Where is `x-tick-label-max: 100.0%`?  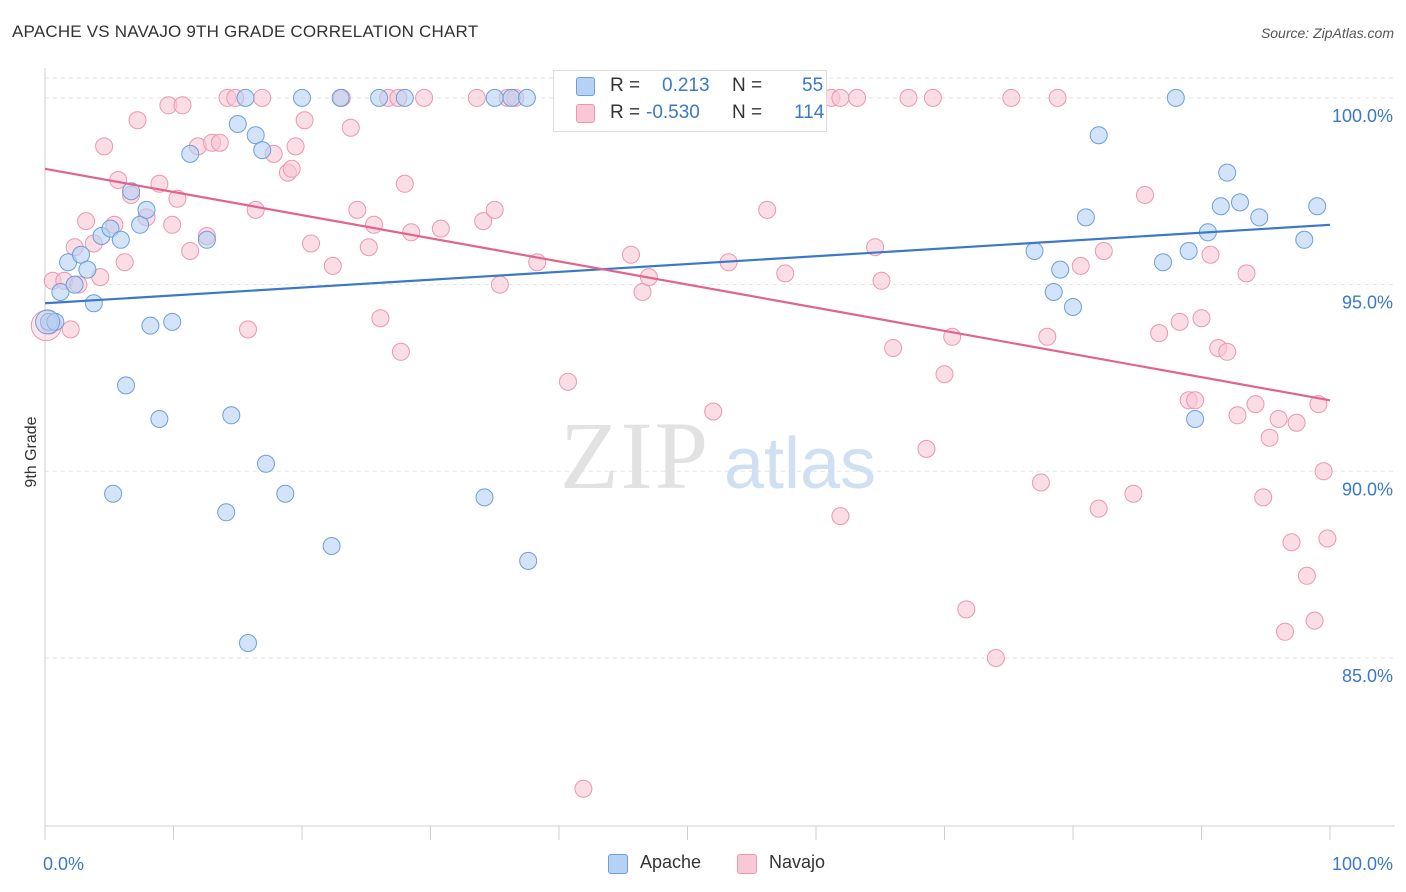
x-tick-label-max: 100.0% is located at coordinates (1362, 864).